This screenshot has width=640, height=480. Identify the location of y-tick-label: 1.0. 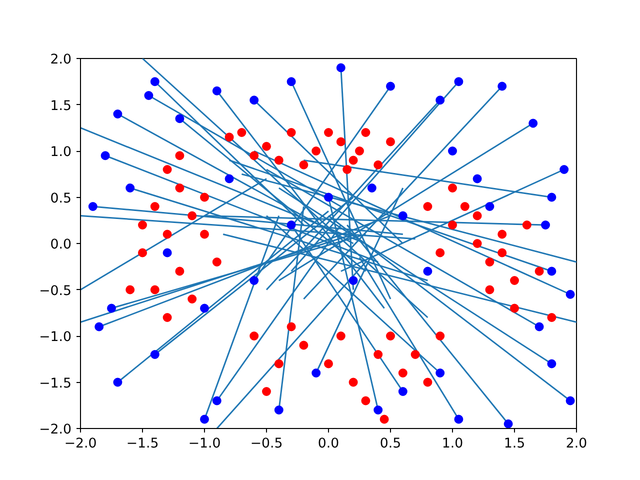
(61, 152).